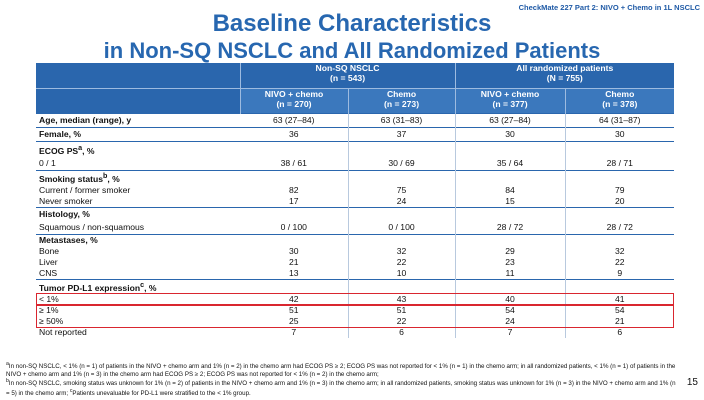 Image resolution: width=704 pixels, height=400 pixels. I want to click on table-row-histology-heading: Histology, %, so click(355, 214).